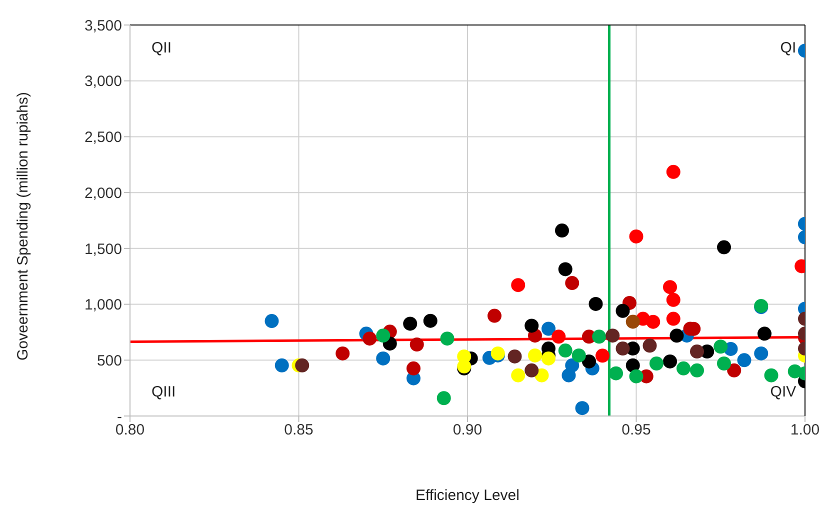  I want to click on y-axis-title: Goveernment Spending (million rupiahs), so click(23, 226).